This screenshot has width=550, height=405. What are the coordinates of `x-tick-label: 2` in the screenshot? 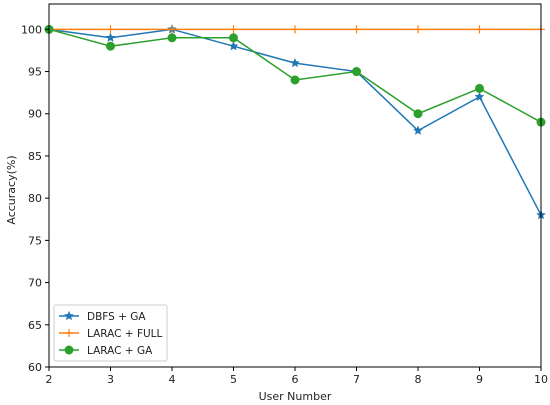 It's located at (49, 379).